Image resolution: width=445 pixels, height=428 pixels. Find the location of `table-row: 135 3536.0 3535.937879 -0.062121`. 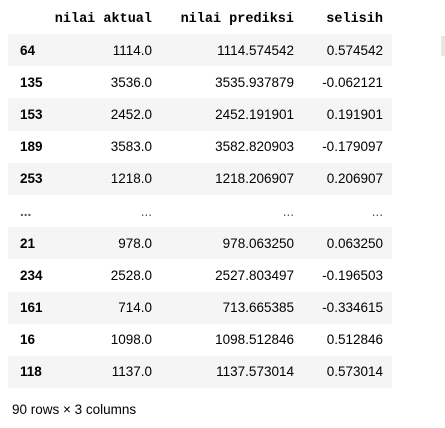

table-row: 135 3536.0 3535.937879 -0.062121 is located at coordinates (200, 82).